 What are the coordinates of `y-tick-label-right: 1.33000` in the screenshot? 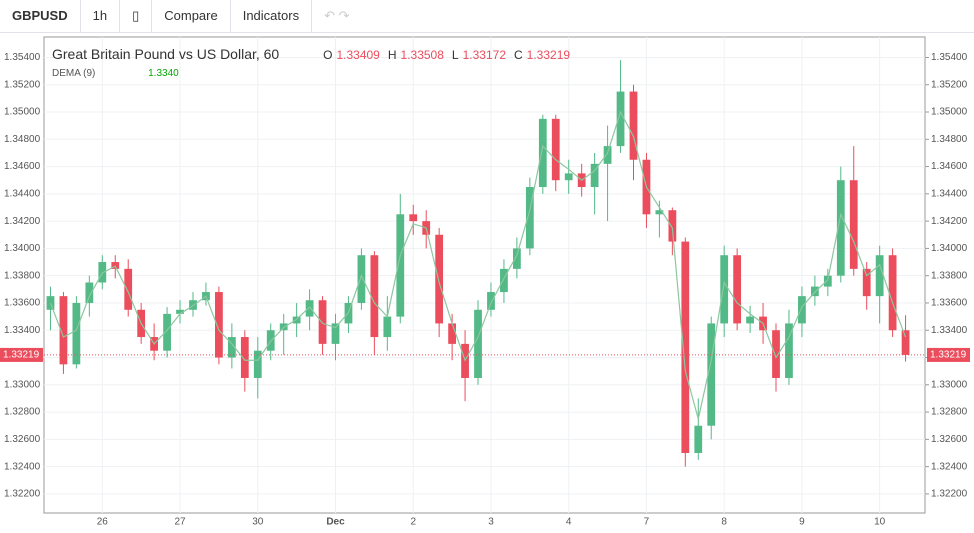 It's located at (949, 384).